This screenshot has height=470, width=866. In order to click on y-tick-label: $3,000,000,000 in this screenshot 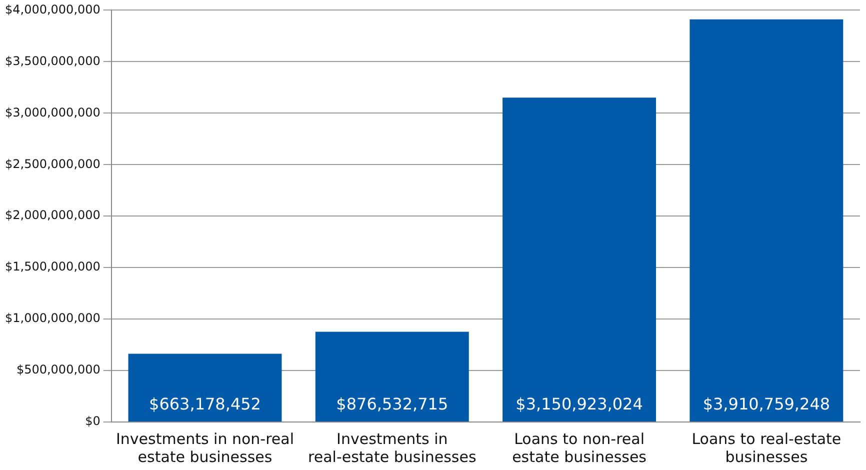, I will do `click(52, 112)`.